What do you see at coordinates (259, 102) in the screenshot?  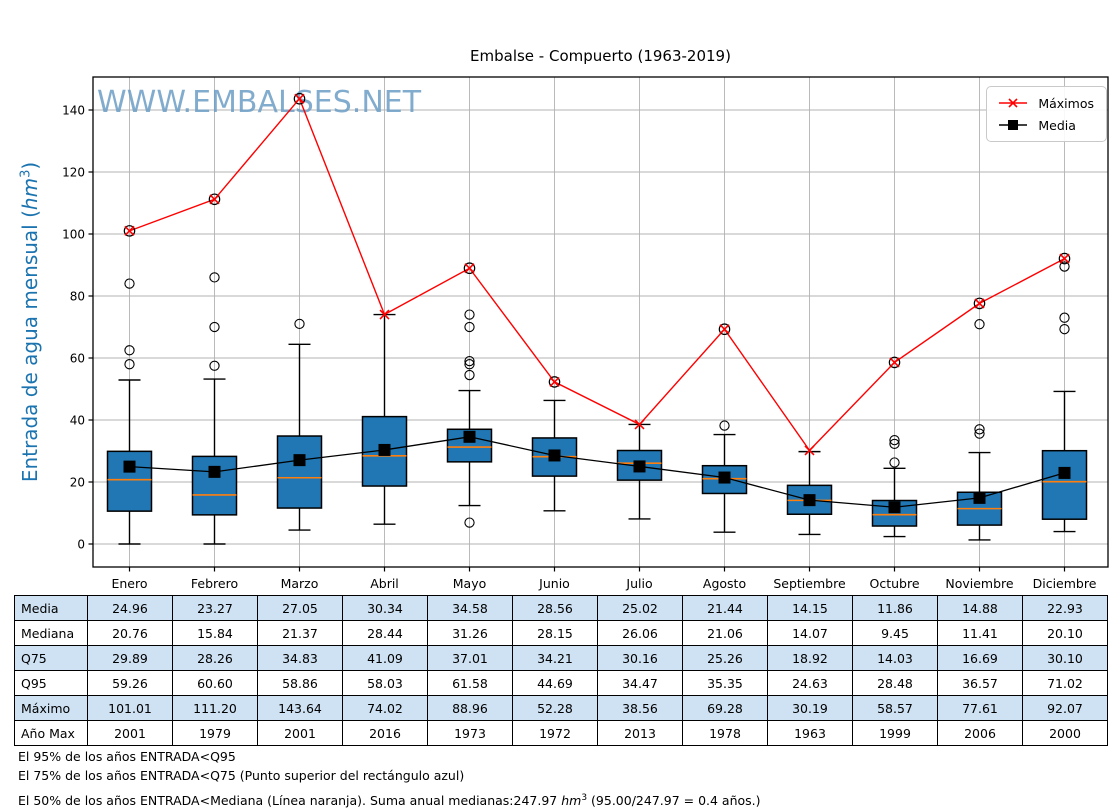 I see `watermark-text: WWW.EMBALSES.NET` at bounding box center [259, 102].